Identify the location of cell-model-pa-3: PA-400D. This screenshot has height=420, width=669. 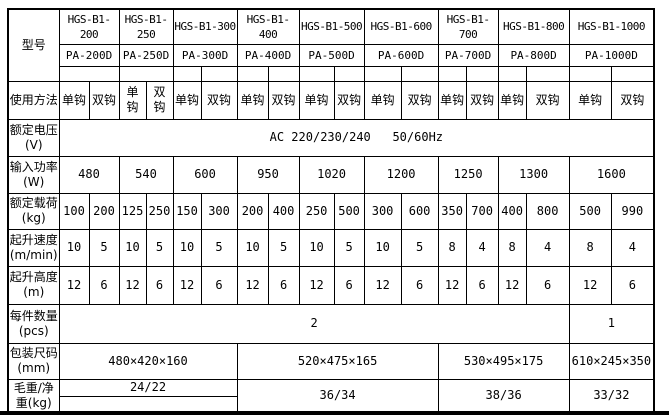
(268, 55).